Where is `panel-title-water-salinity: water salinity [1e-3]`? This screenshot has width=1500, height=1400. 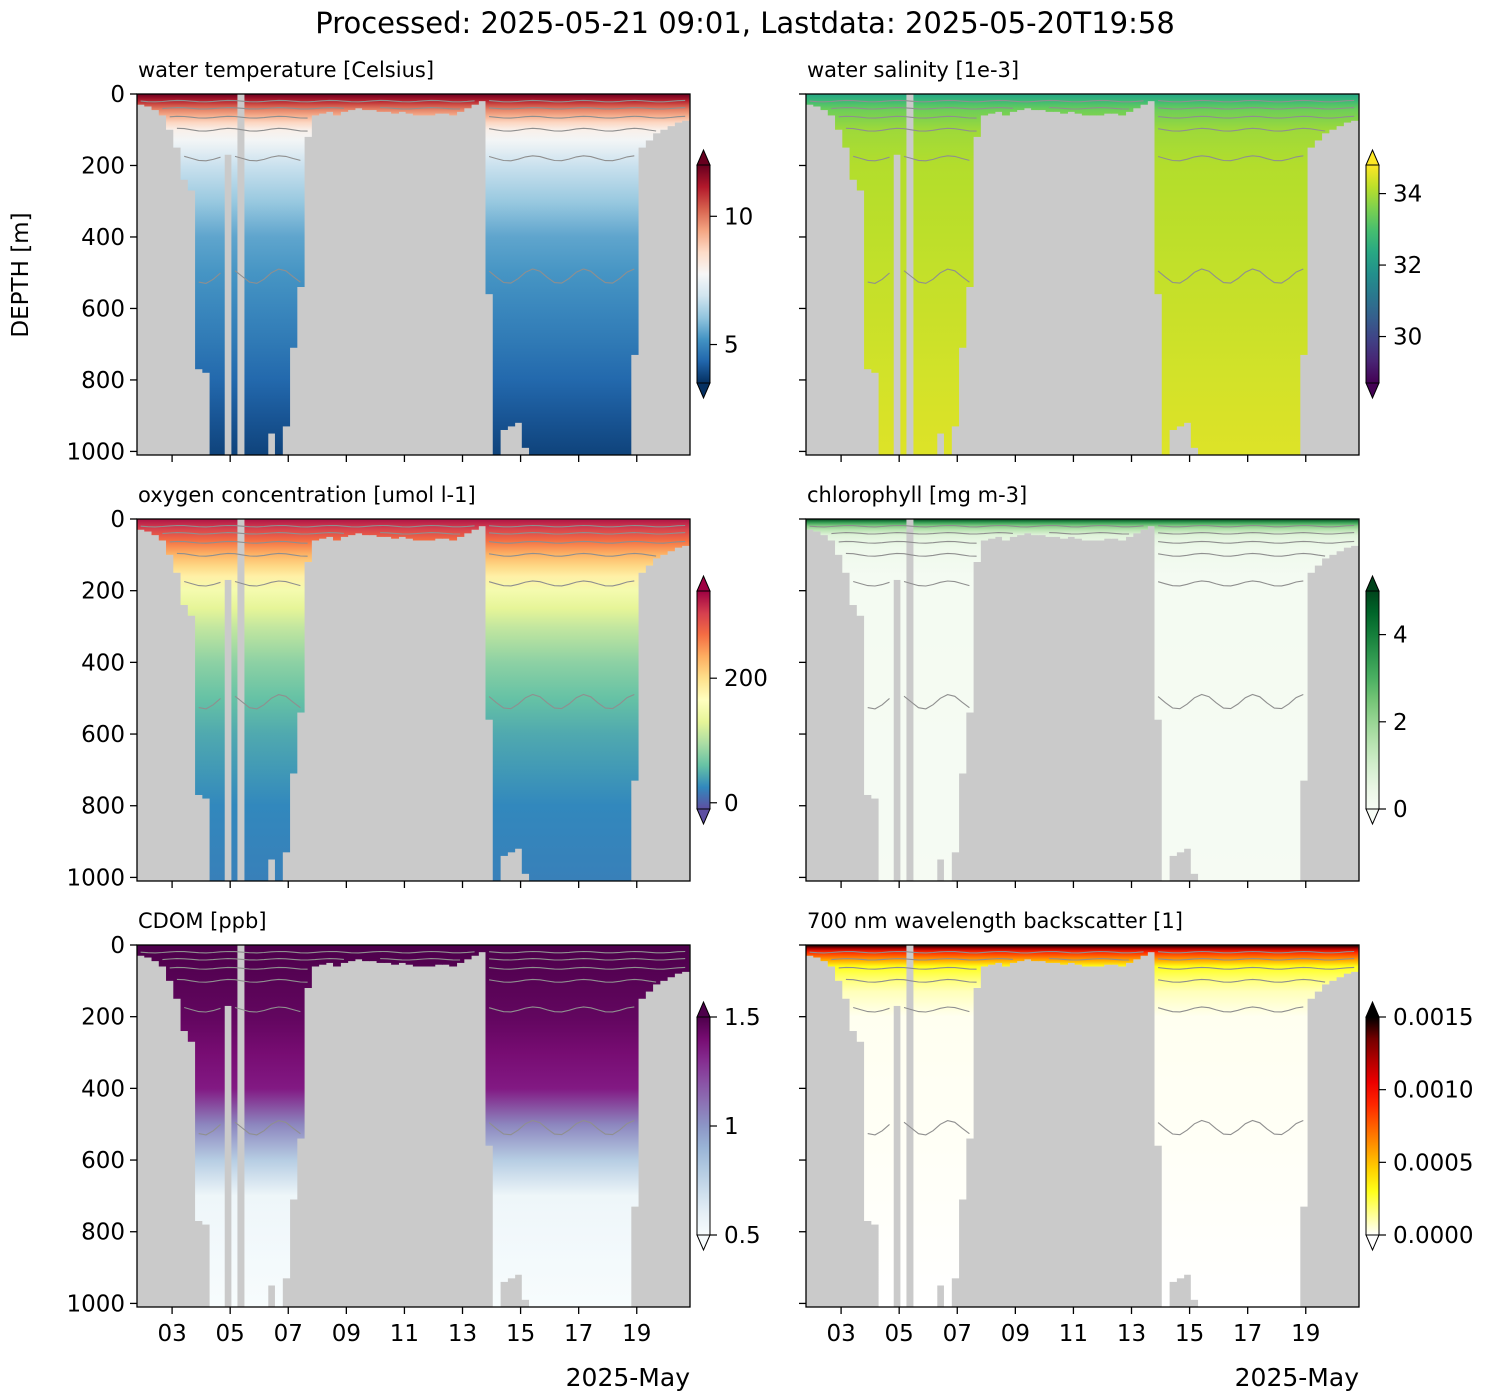
panel-title-water-salinity: water salinity [1e-3] is located at coordinates (913, 70).